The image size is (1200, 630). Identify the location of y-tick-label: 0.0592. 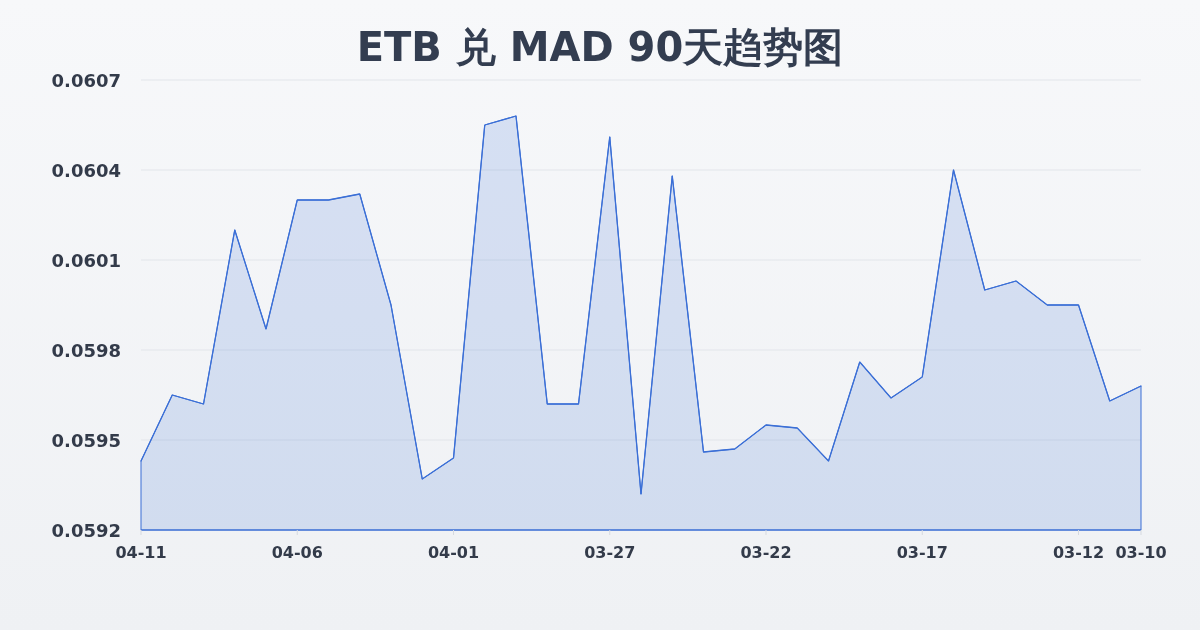
(86, 530).